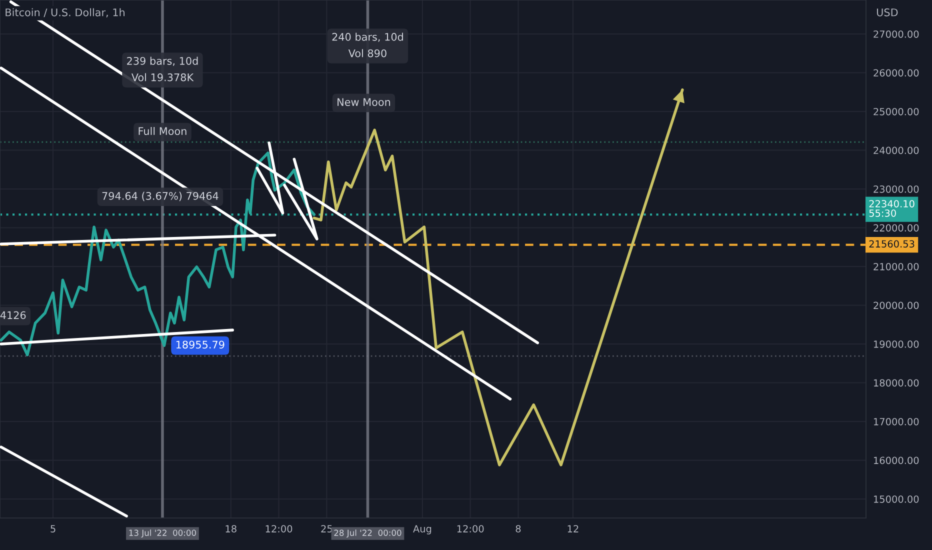 The image size is (932, 550). What do you see at coordinates (518, 528) in the screenshot?
I see `x-tick-label: 8` at bounding box center [518, 528].